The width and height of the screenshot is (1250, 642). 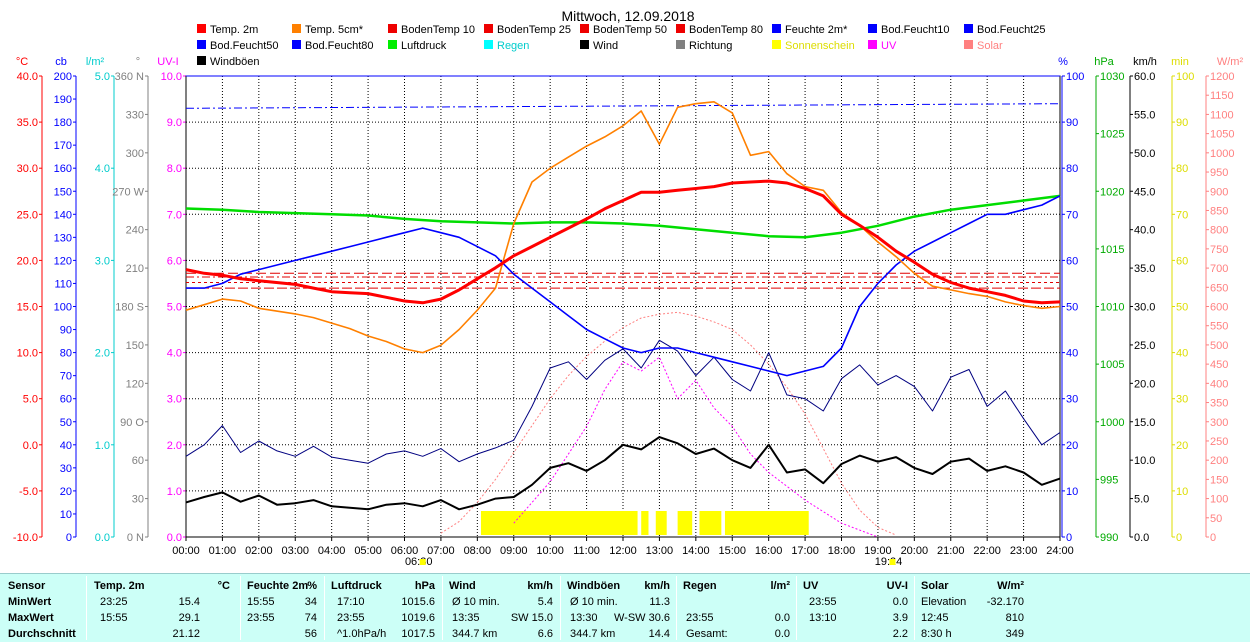 What do you see at coordinates (550, 551) in the screenshot?
I see `time-tick-label: 10:00` at bounding box center [550, 551].